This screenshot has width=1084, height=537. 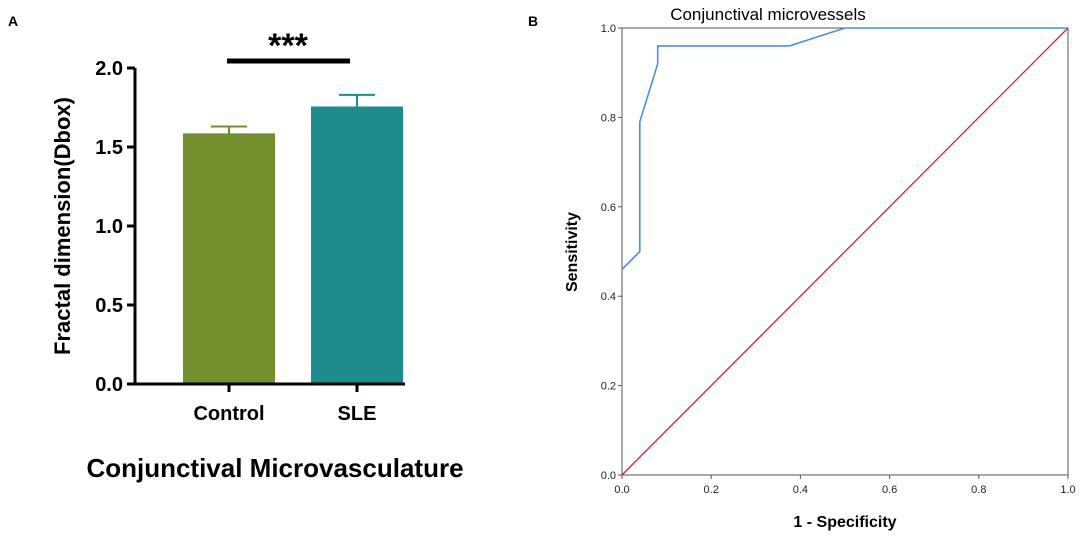 What do you see at coordinates (621, 490) in the screenshot?
I see `b-x-tick-label: 0.0` at bounding box center [621, 490].